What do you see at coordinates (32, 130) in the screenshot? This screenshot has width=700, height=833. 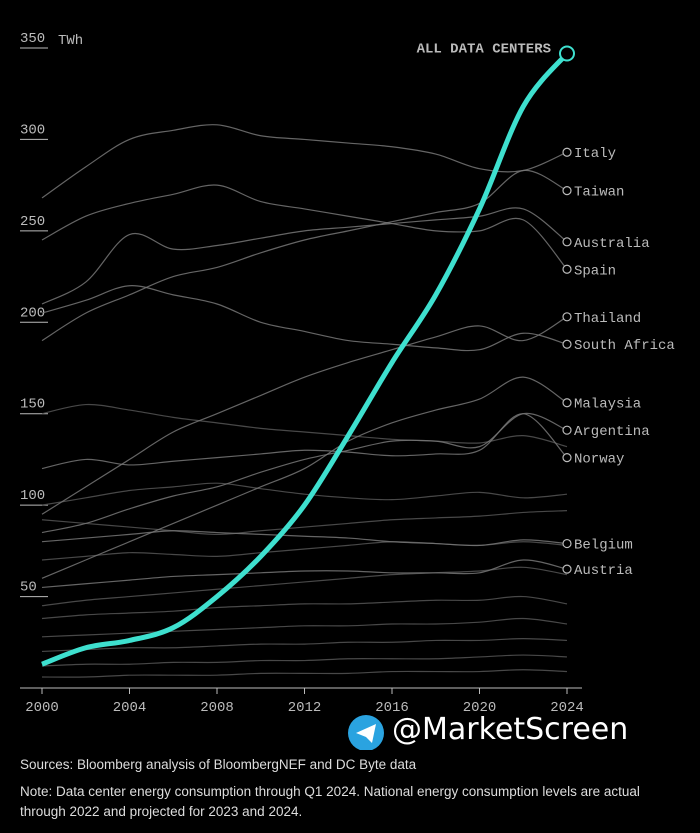 I see `y-tick-label: 300` at bounding box center [32, 130].